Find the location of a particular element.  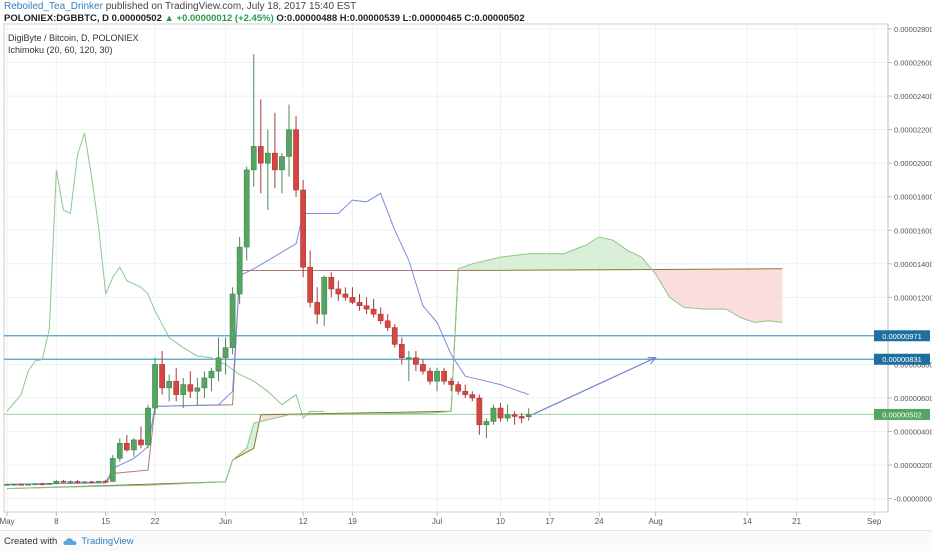

x-tick-label: 10 is located at coordinates (500, 521).